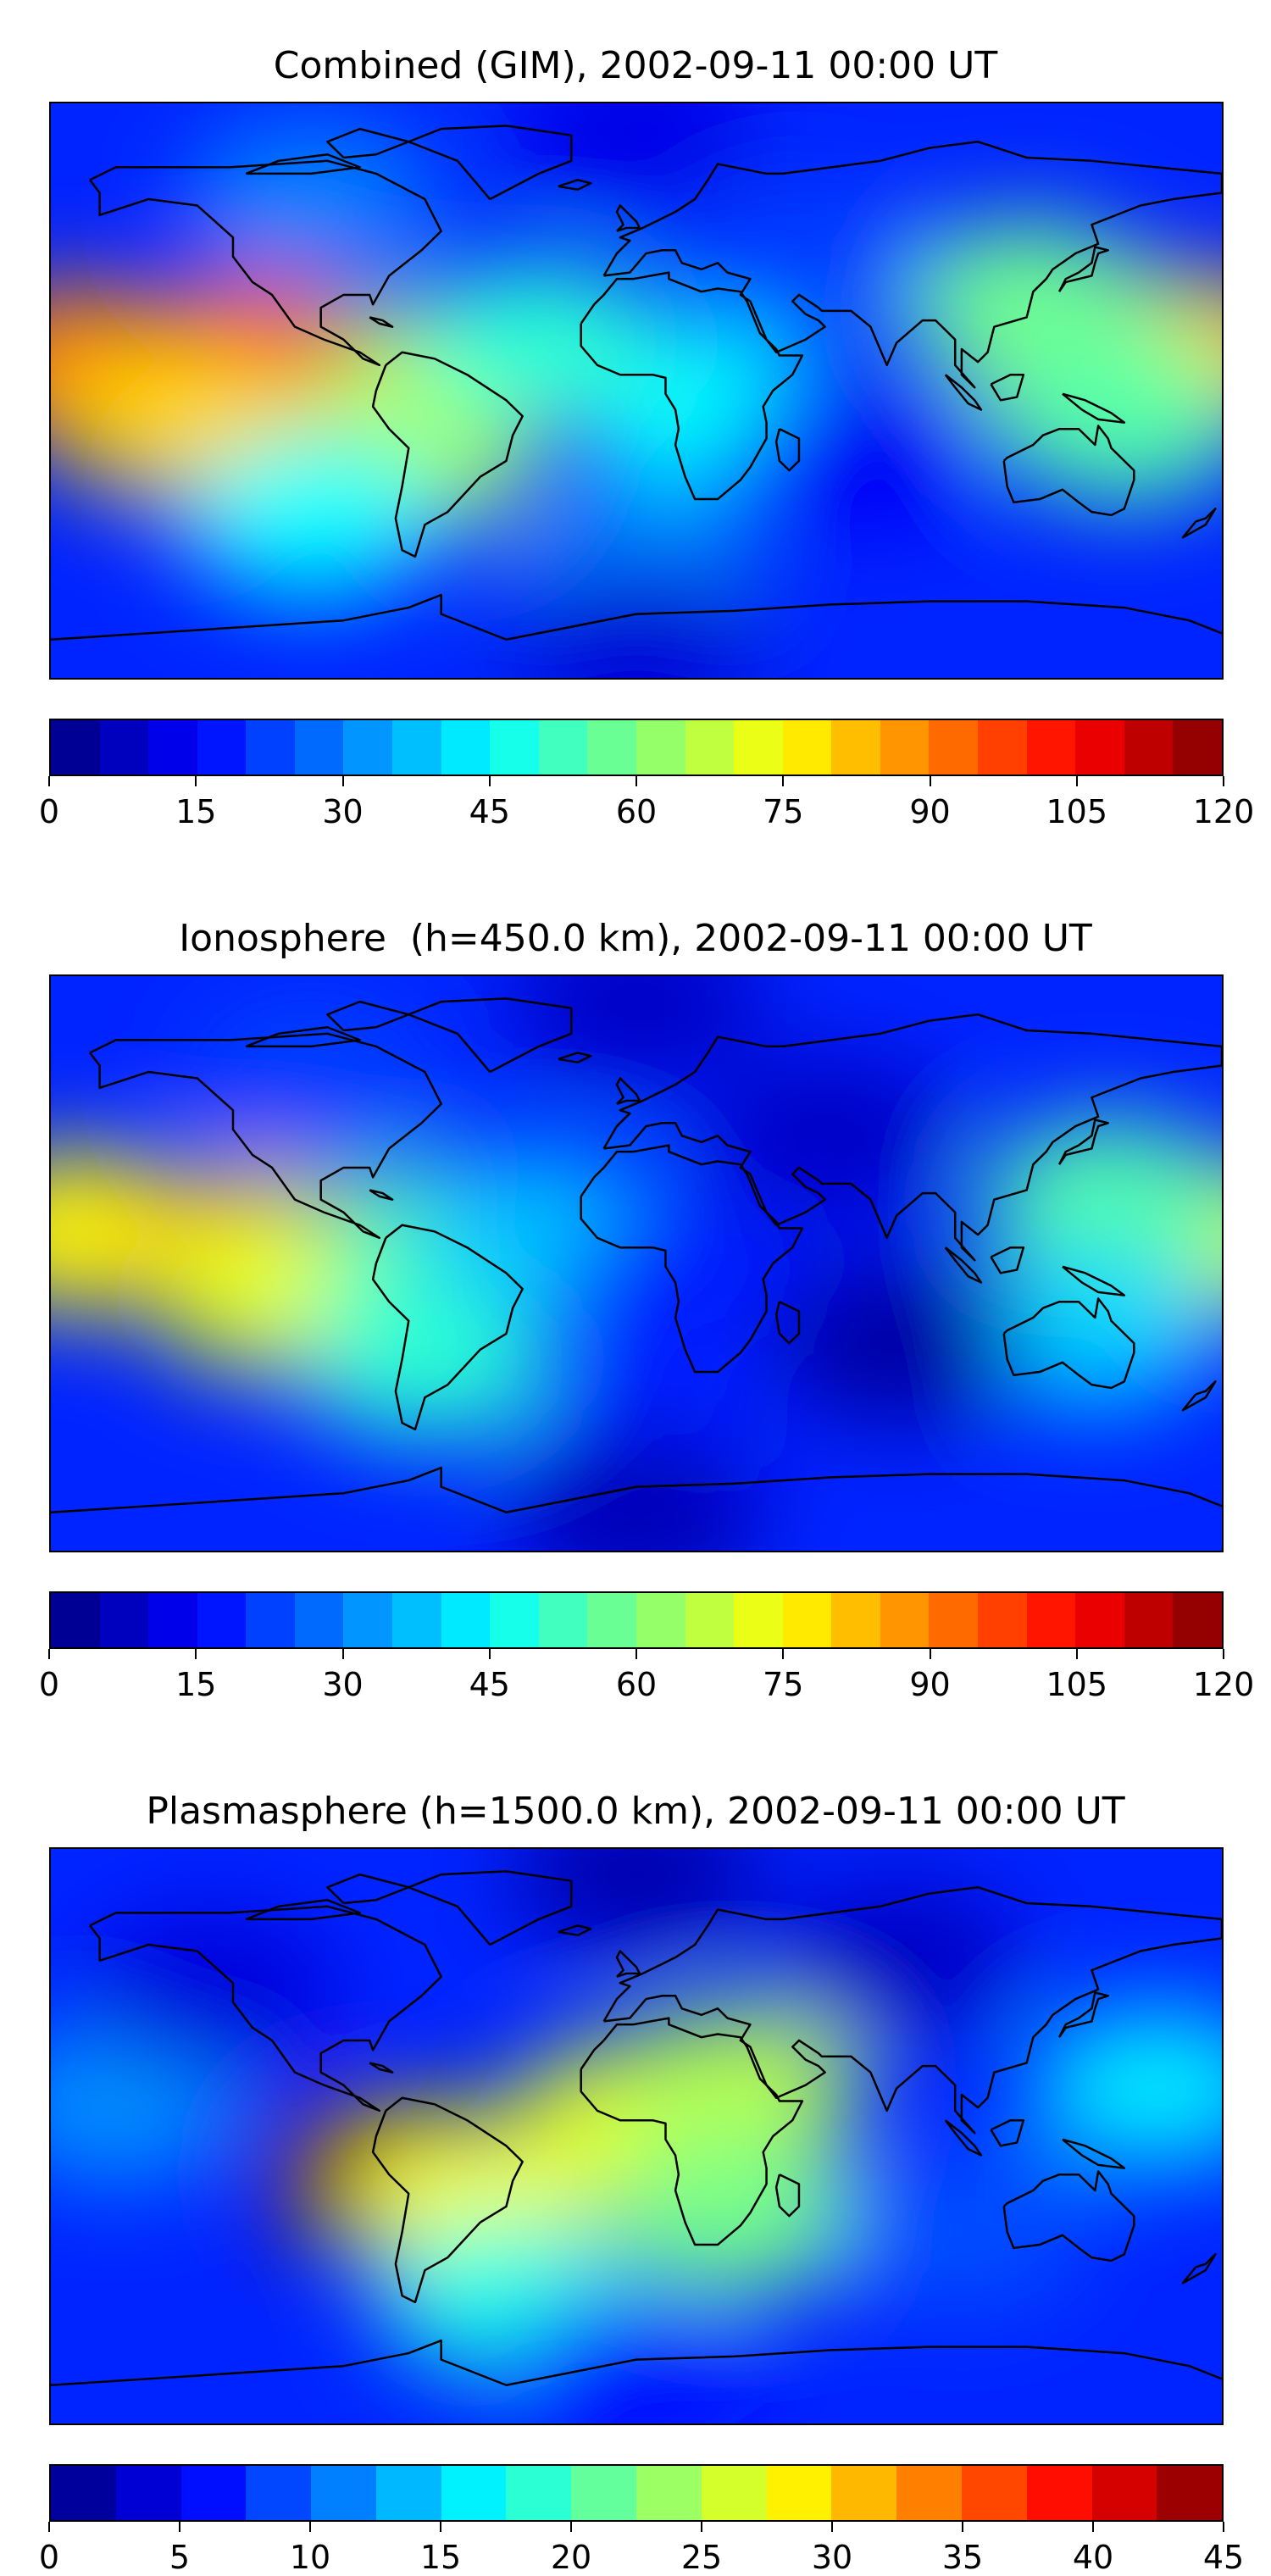 The height and width of the screenshot is (2576, 1271). What do you see at coordinates (196, 811) in the screenshot?
I see `colorbar-tick-label: 15` at bounding box center [196, 811].